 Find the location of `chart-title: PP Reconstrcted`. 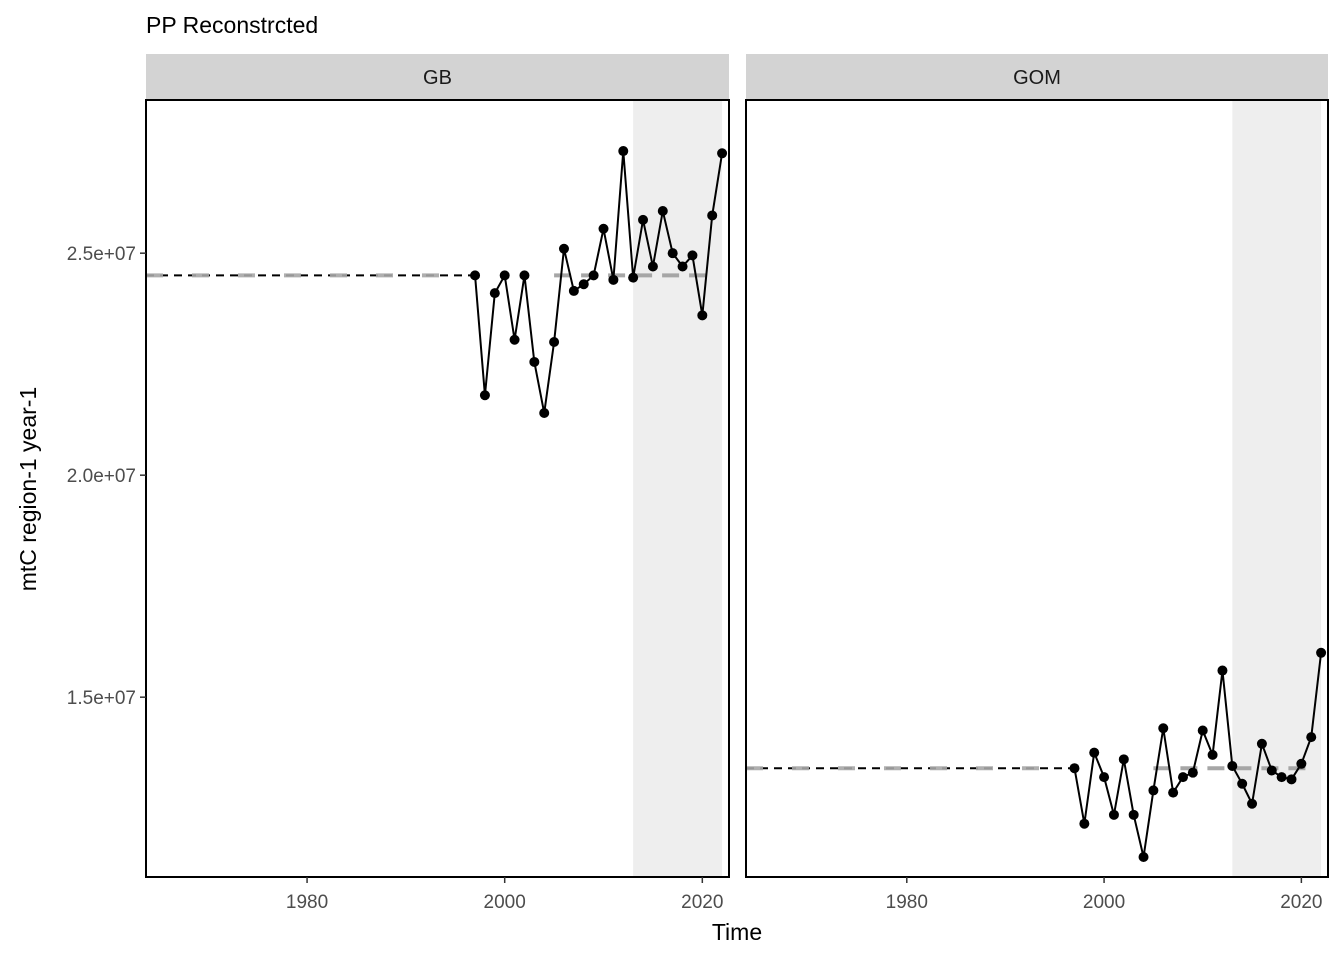

chart-title: PP Reconstrcted is located at coordinates (232, 25).